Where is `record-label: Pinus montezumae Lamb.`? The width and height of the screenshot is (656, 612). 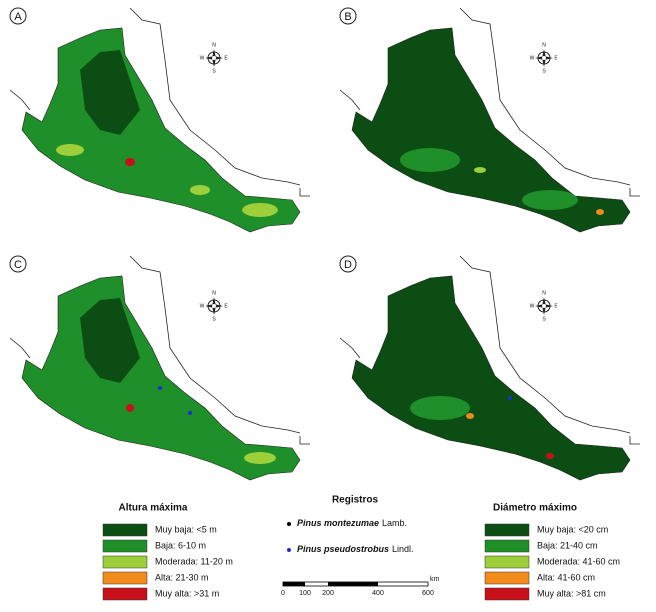 record-label: Pinus montezumae Lamb. is located at coordinates (352, 523).